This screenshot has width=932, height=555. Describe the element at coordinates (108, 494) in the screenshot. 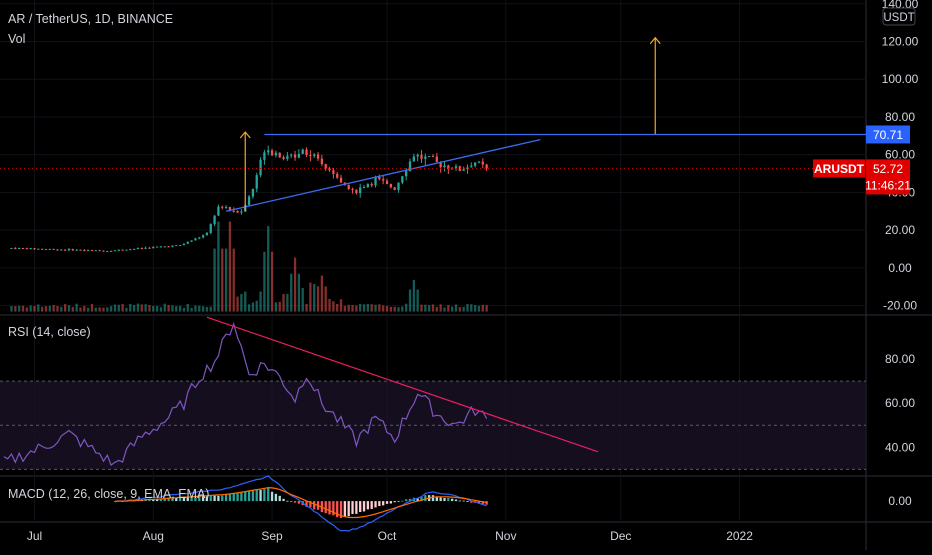

I see `macd-legend: MACD (12, 26, close, 9, EMA, EMA)` at that location.